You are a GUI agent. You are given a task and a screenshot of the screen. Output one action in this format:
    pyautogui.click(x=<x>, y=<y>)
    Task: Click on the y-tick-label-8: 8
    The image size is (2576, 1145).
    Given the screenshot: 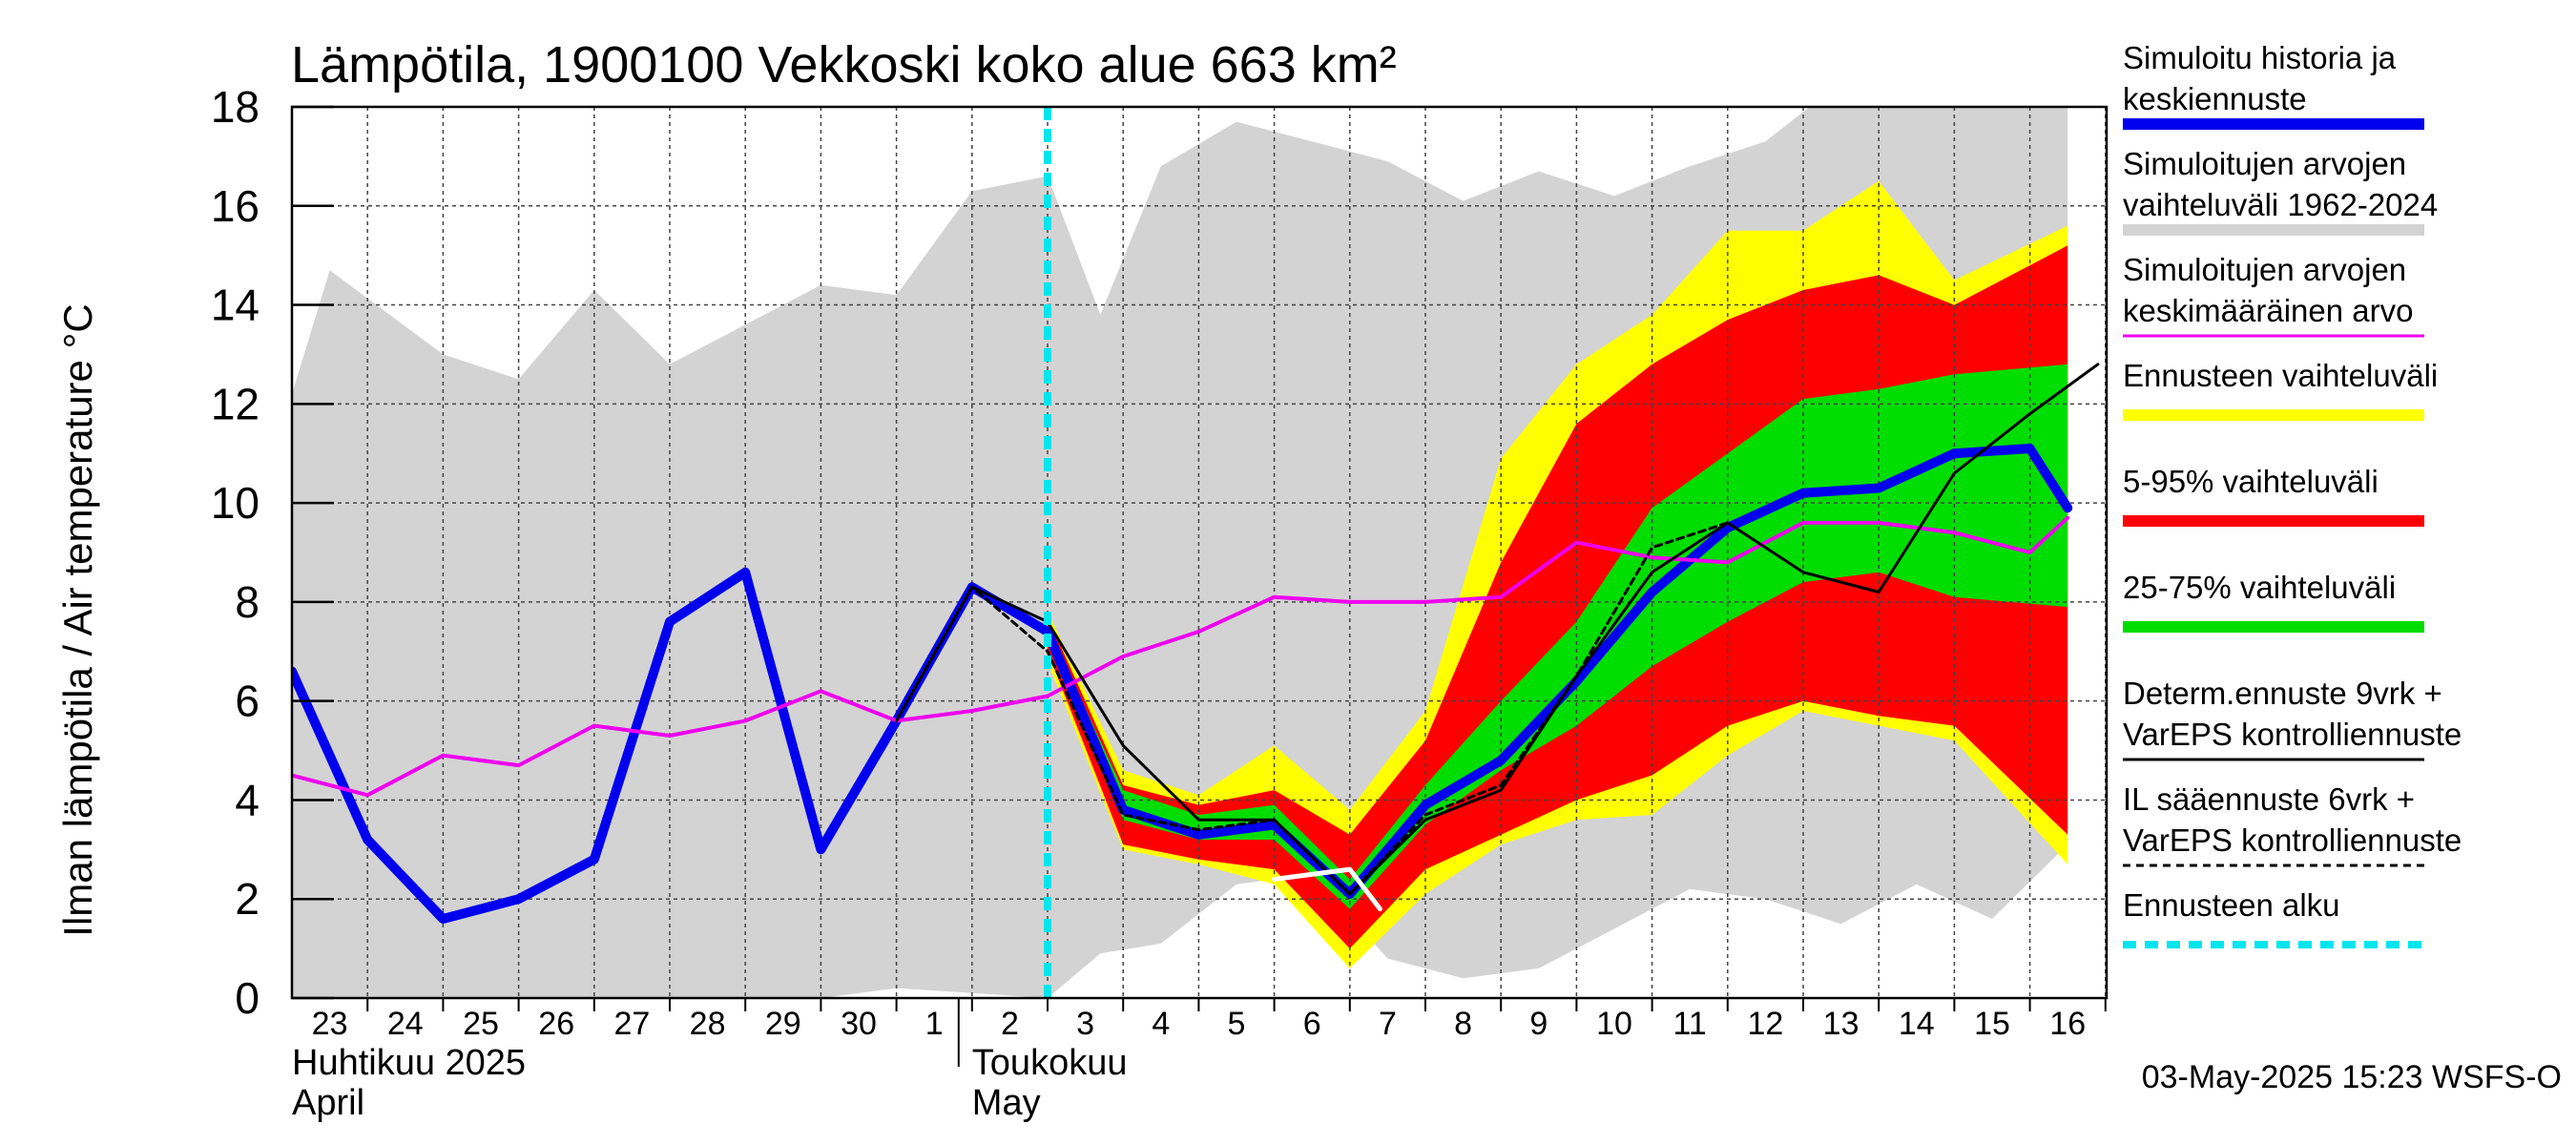 What is the action you would take?
    pyautogui.click(x=247, y=602)
    